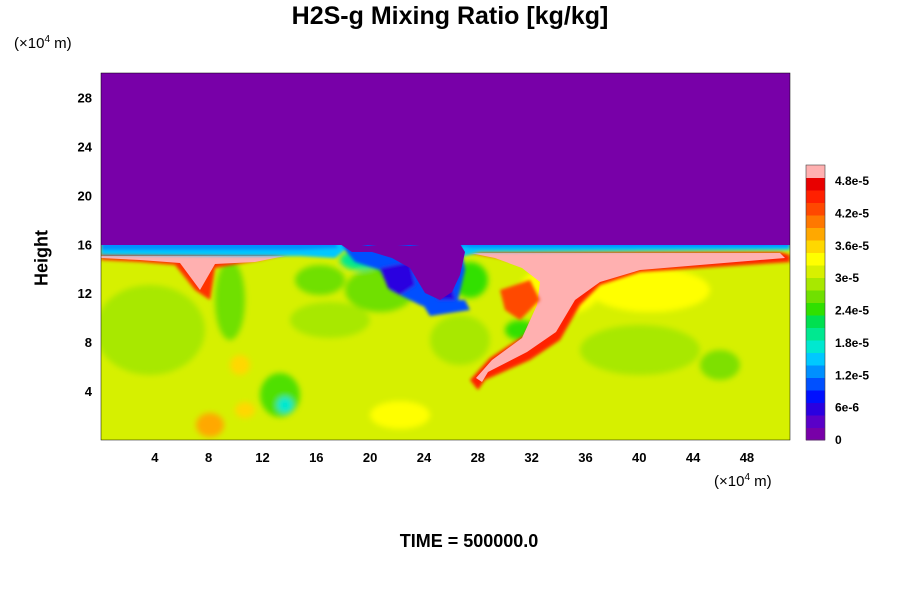 This screenshot has height=600, width=900. I want to click on colorbar, so click(815, 302).